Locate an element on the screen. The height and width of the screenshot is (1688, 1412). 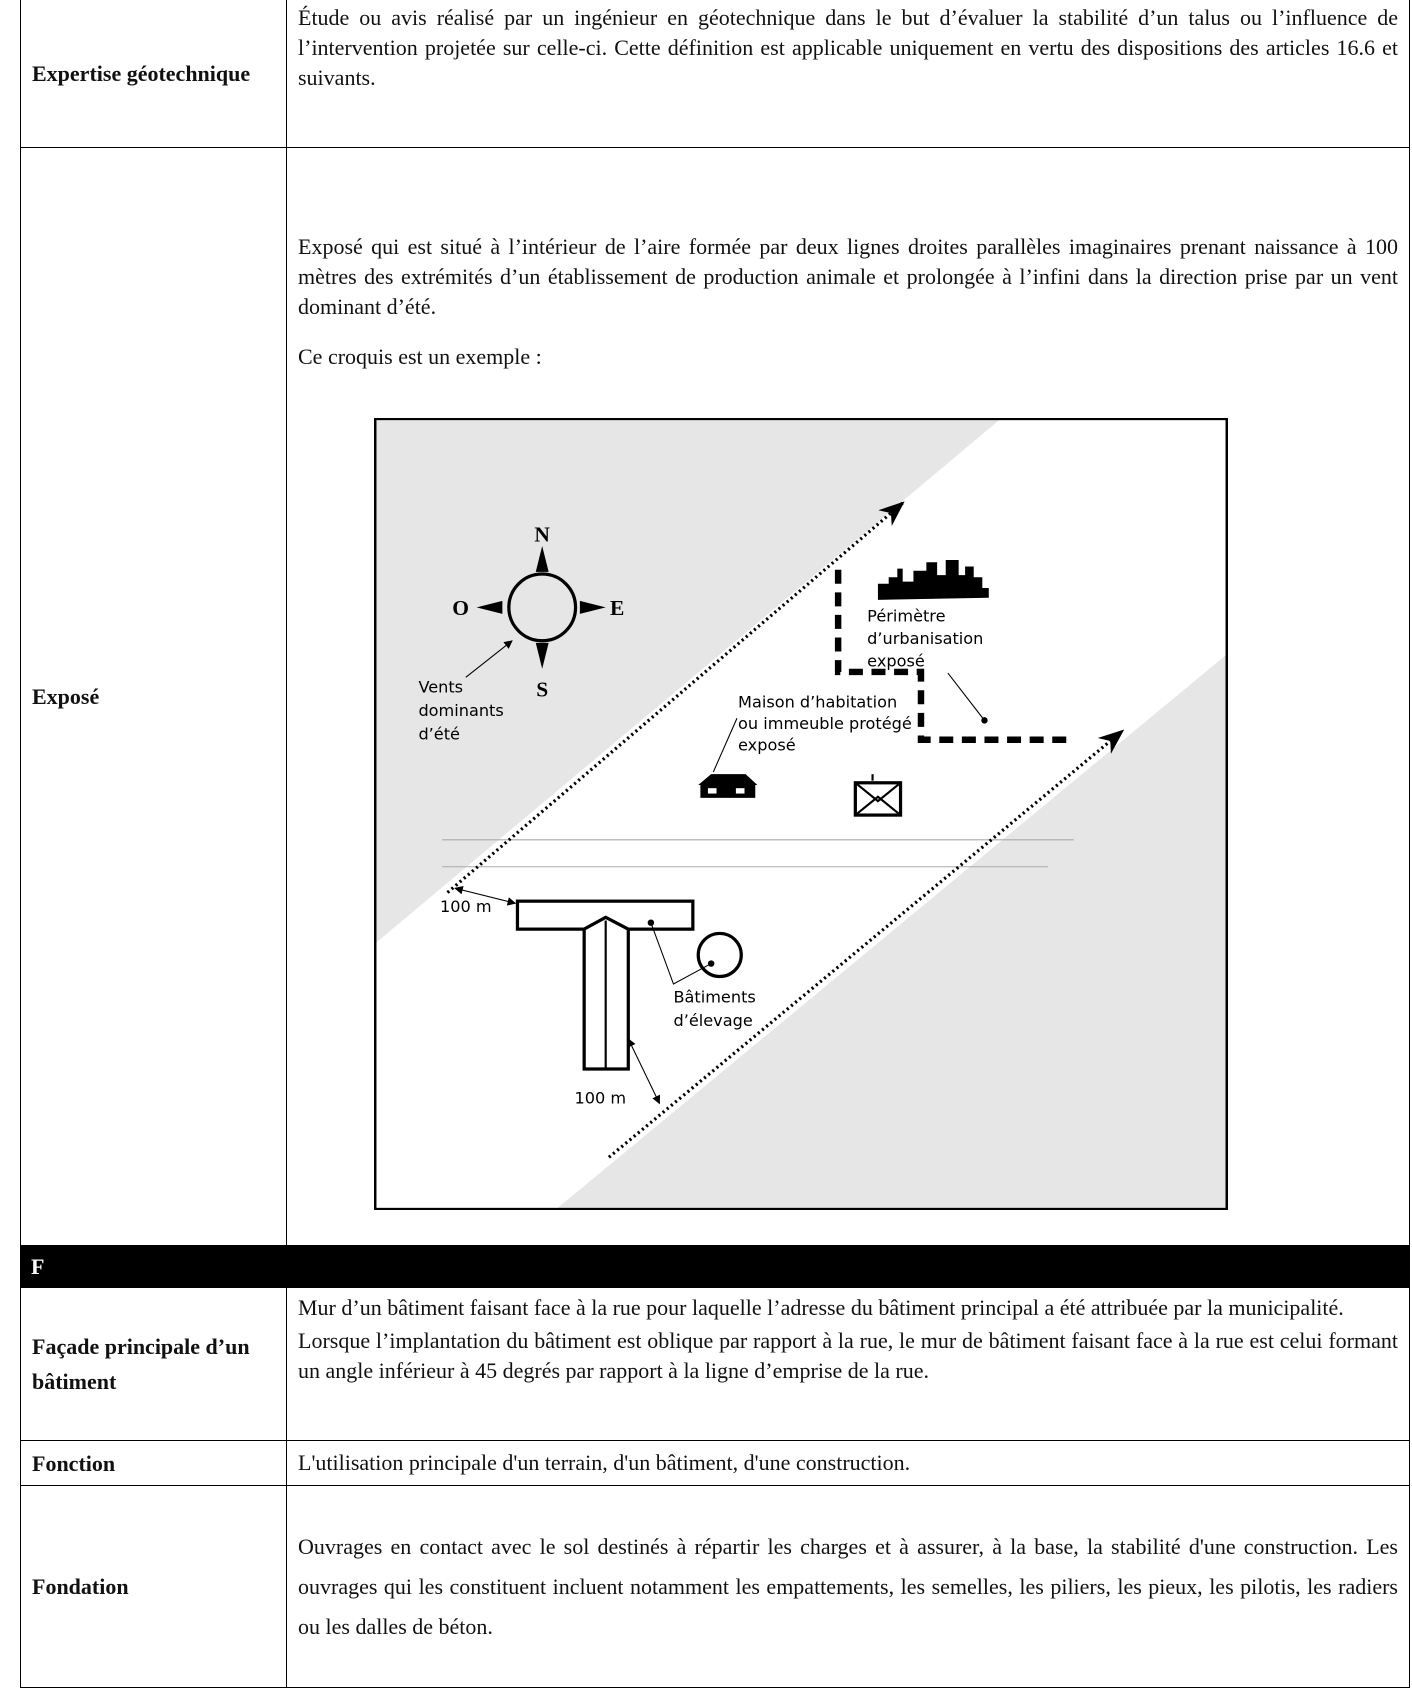
compass-n: N is located at coordinates (542, 535).